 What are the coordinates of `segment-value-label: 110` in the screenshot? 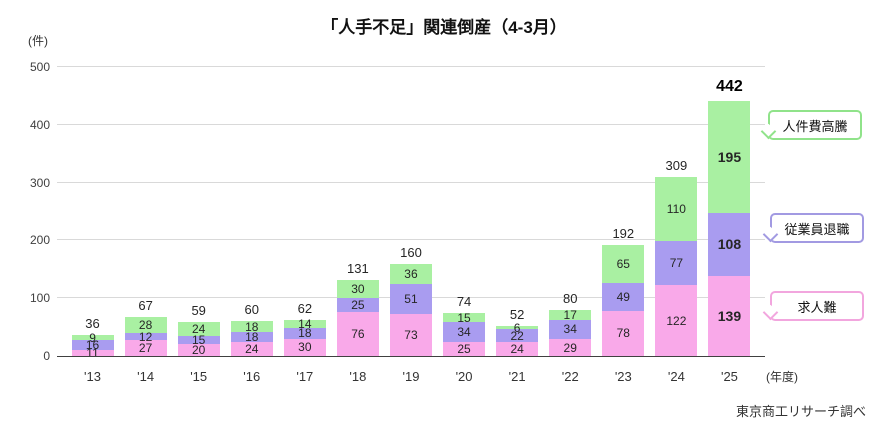 It's located at (676, 209).